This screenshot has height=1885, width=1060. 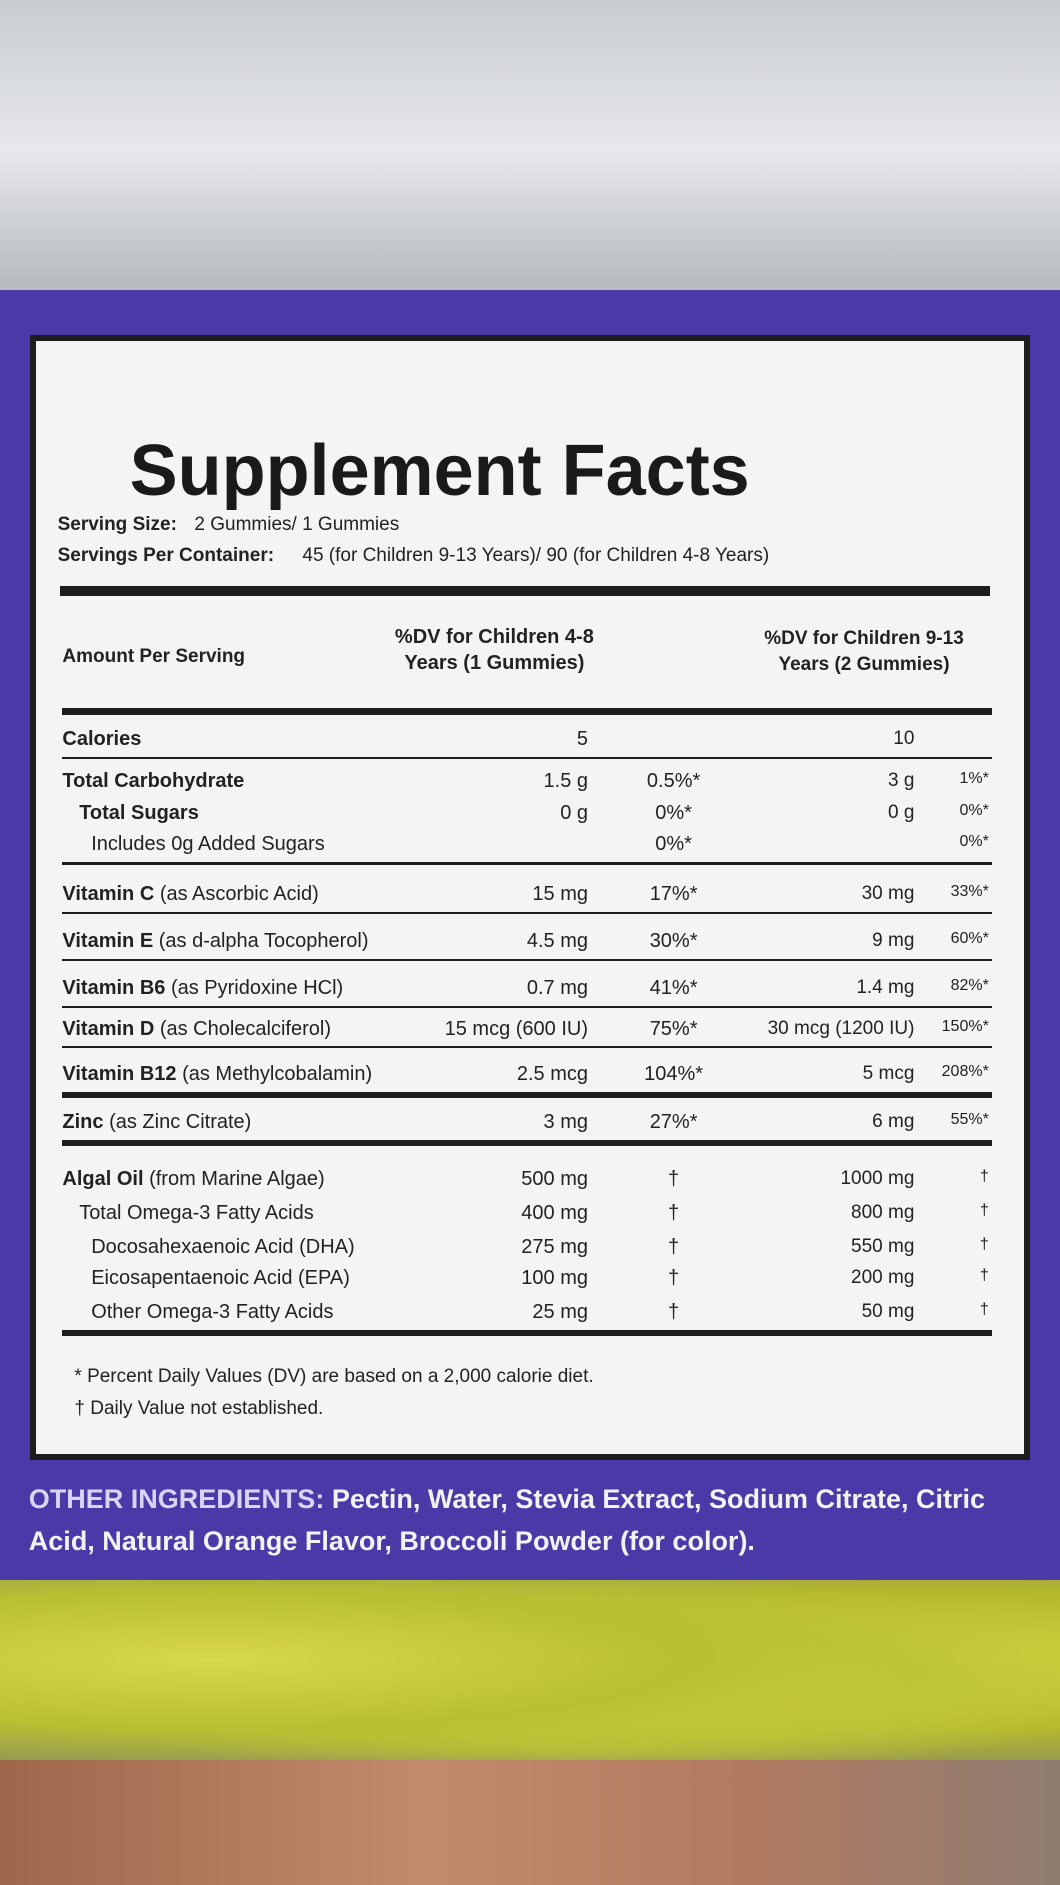 What do you see at coordinates (969, 1120) in the screenshot?
I see `dv-2: 55%*` at bounding box center [969, 1120].